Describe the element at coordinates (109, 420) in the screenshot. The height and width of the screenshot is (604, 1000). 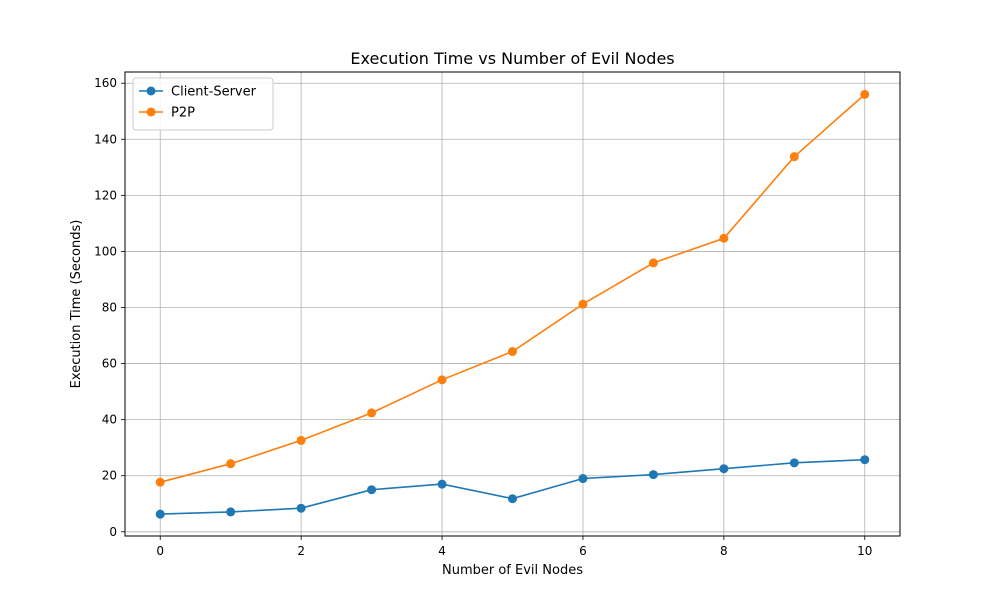
I see `y-tick-label: 40` at that location.